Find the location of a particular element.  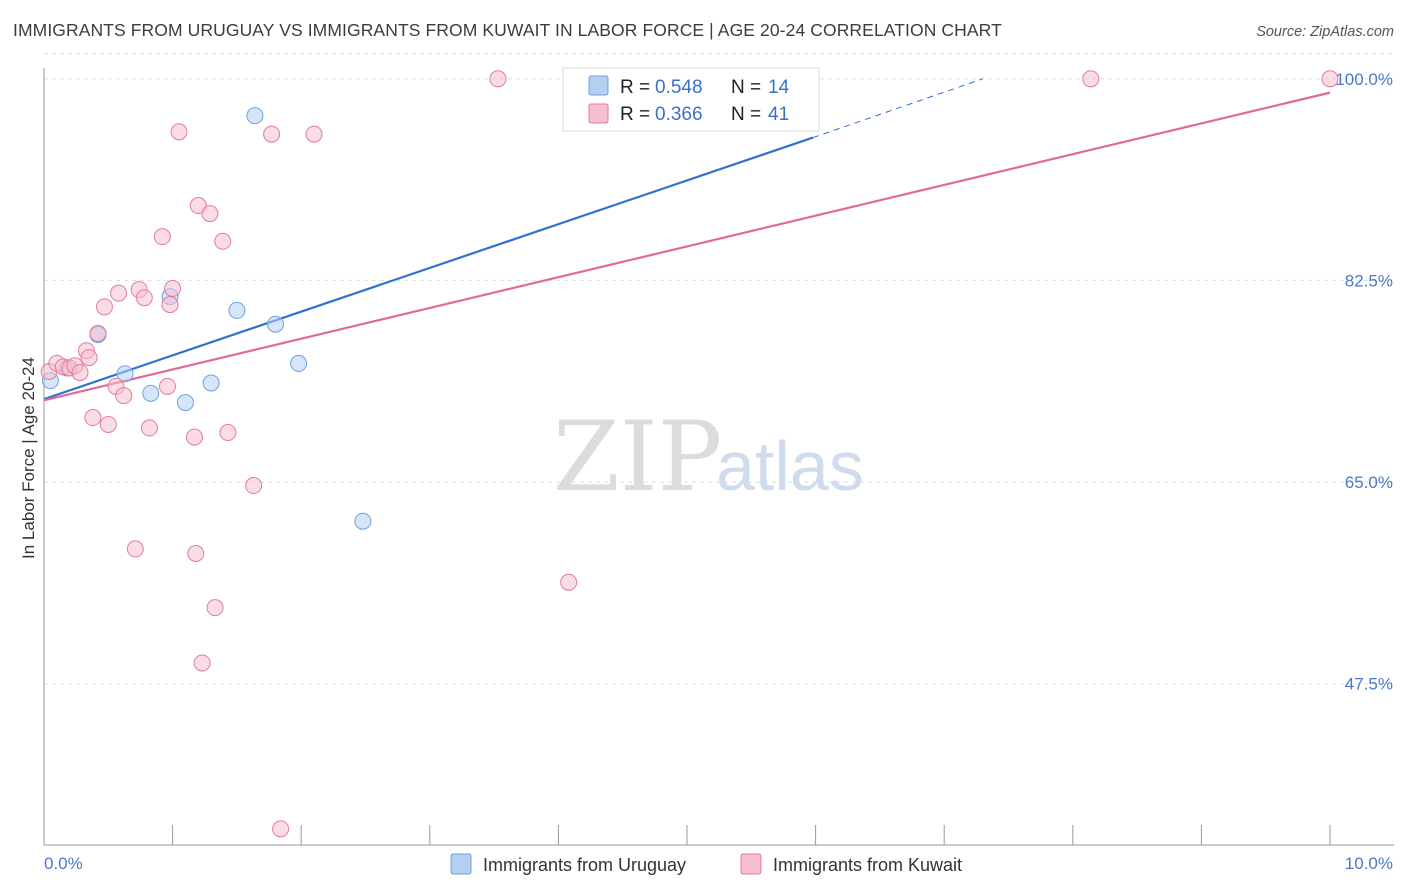

legend-box: R = 0.548 N = 14 R = 0.366 N = 41 is located at coordinates (691, 99).